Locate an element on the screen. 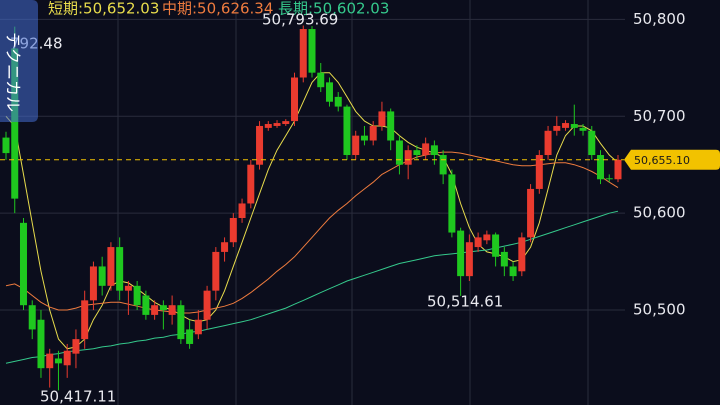  side-tab-label: テクニカル is located at coordinates (13, 72).